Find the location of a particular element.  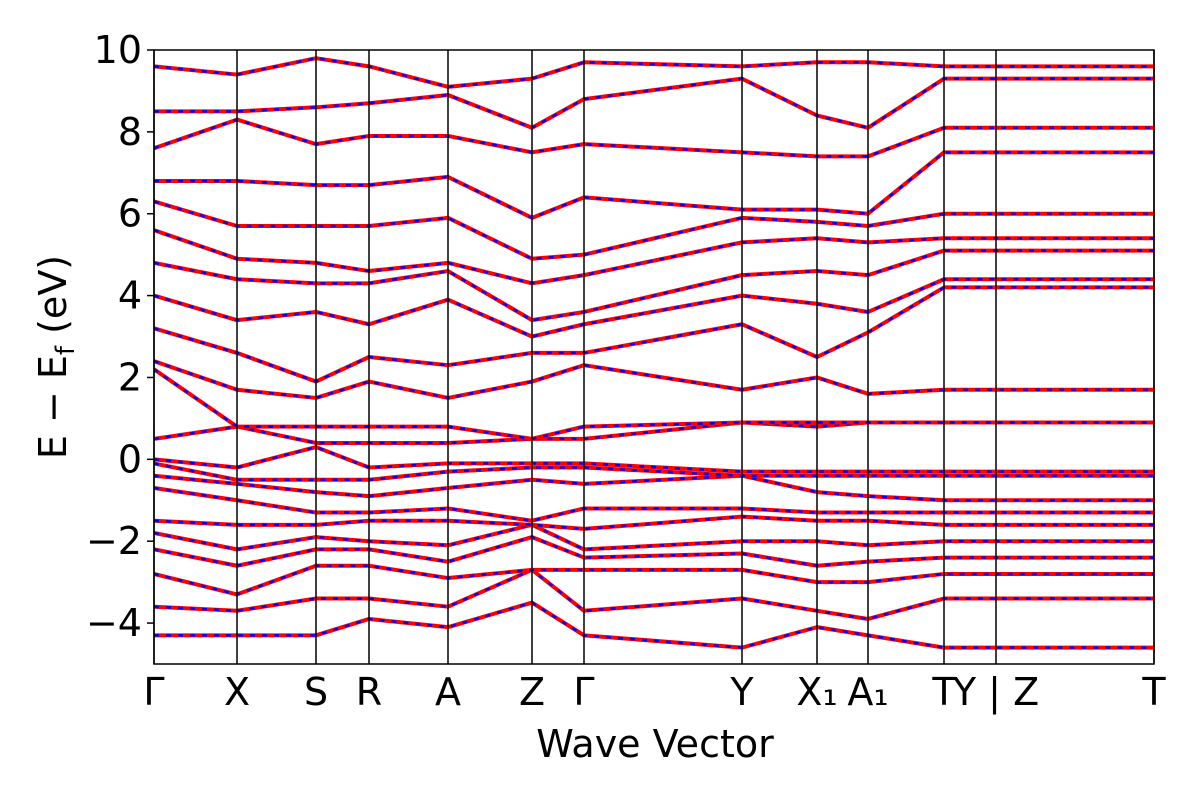

y-axis-label: E − Ef (eV) is located at coordinates (56, 357).